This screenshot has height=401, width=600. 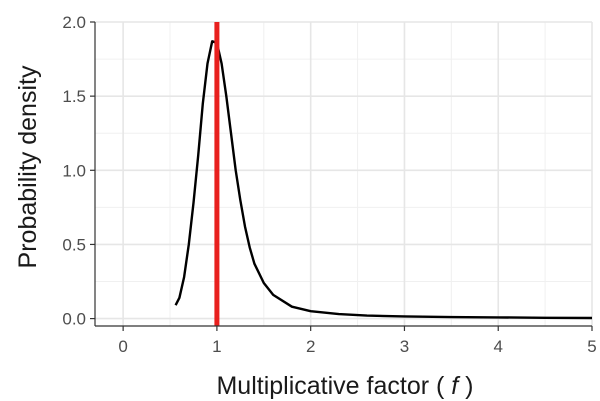 I want to click on x-tick-label: 2, so click(x=310, y=346).